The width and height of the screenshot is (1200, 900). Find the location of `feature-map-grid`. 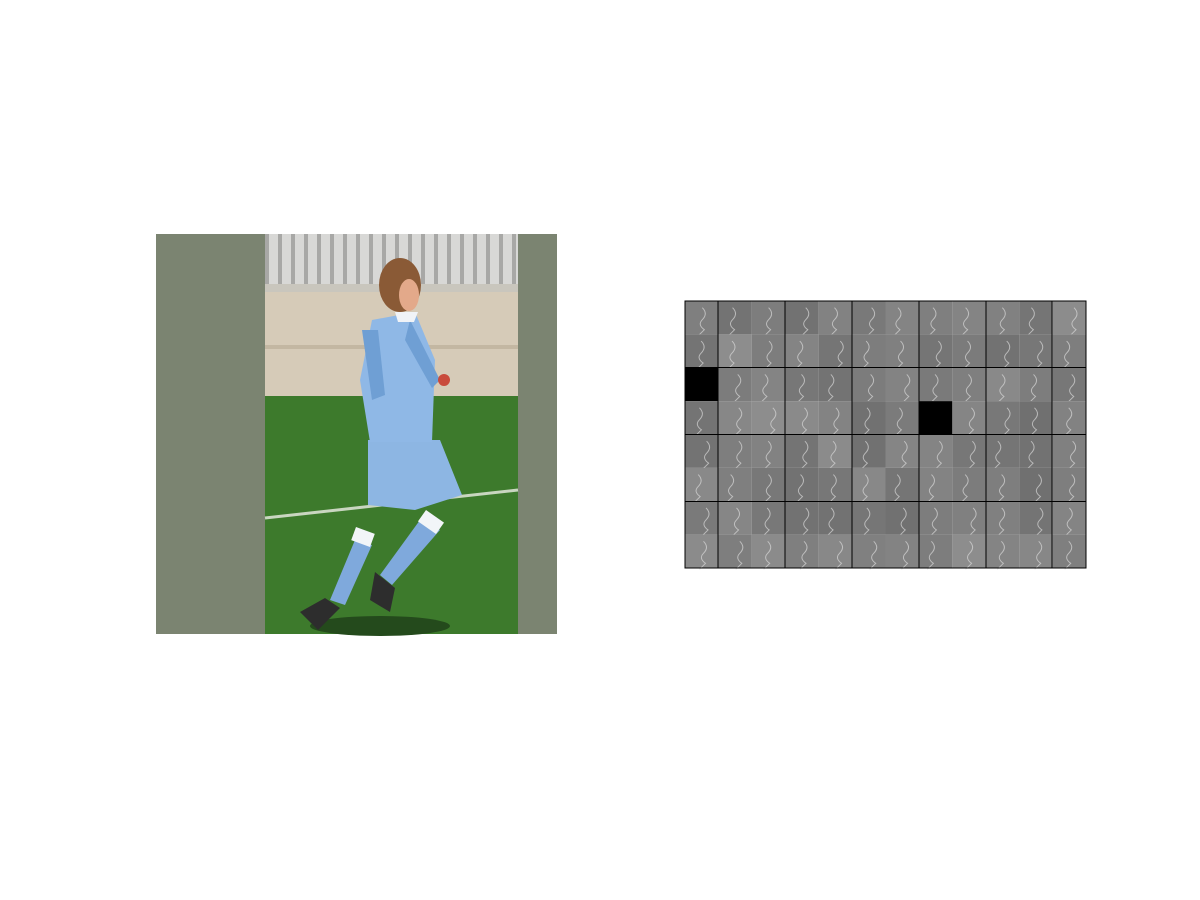

feature-map-grid is located at coordinates (885, 435).